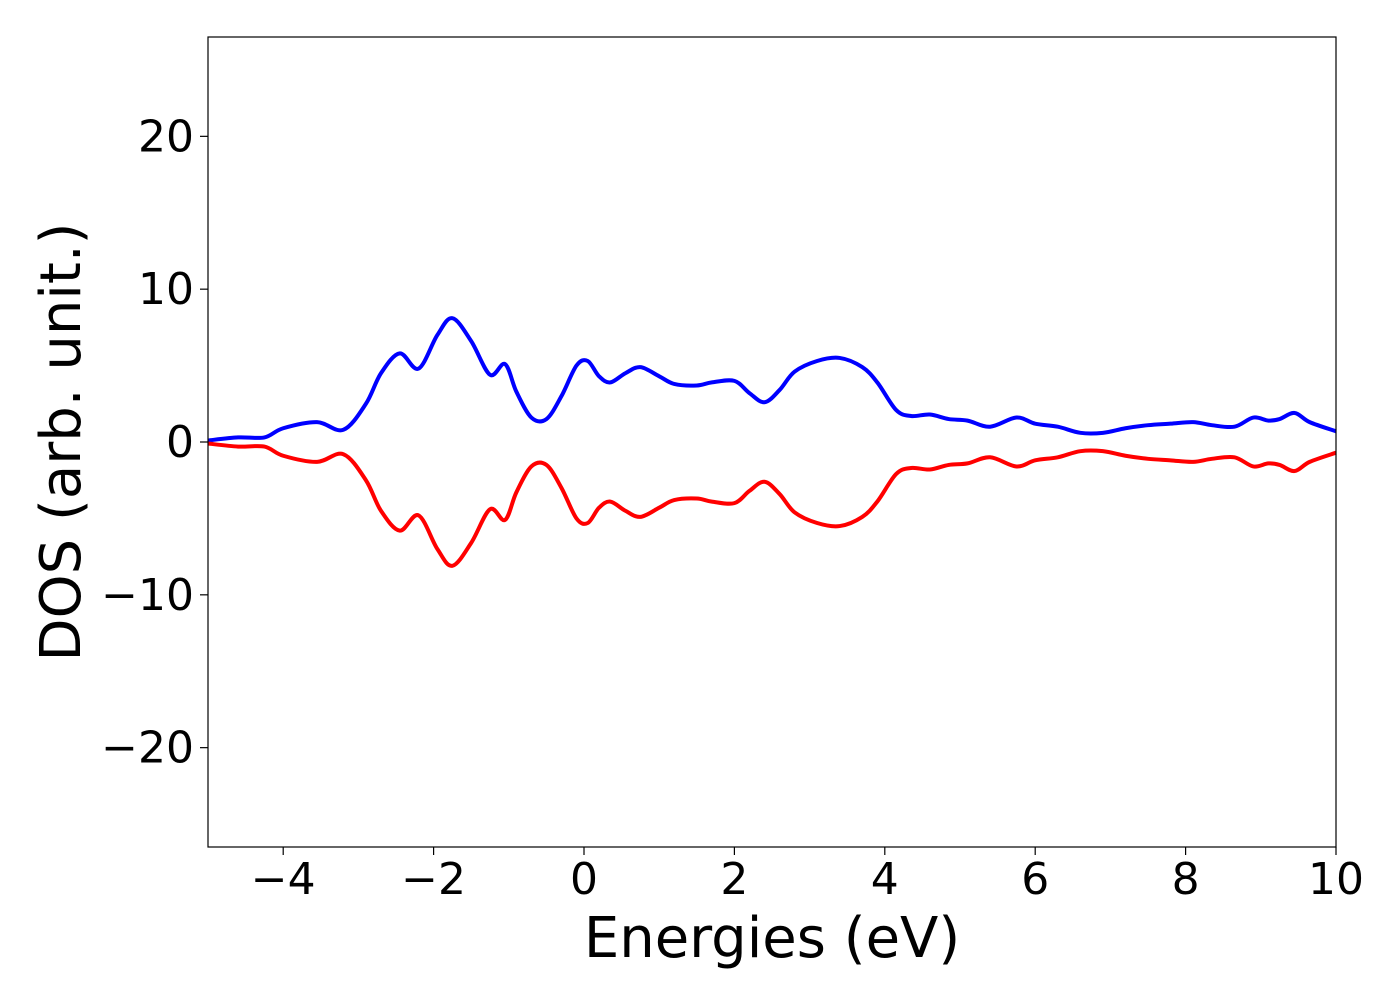  I want to click on y-tick-label: −20, so click(147, 748).